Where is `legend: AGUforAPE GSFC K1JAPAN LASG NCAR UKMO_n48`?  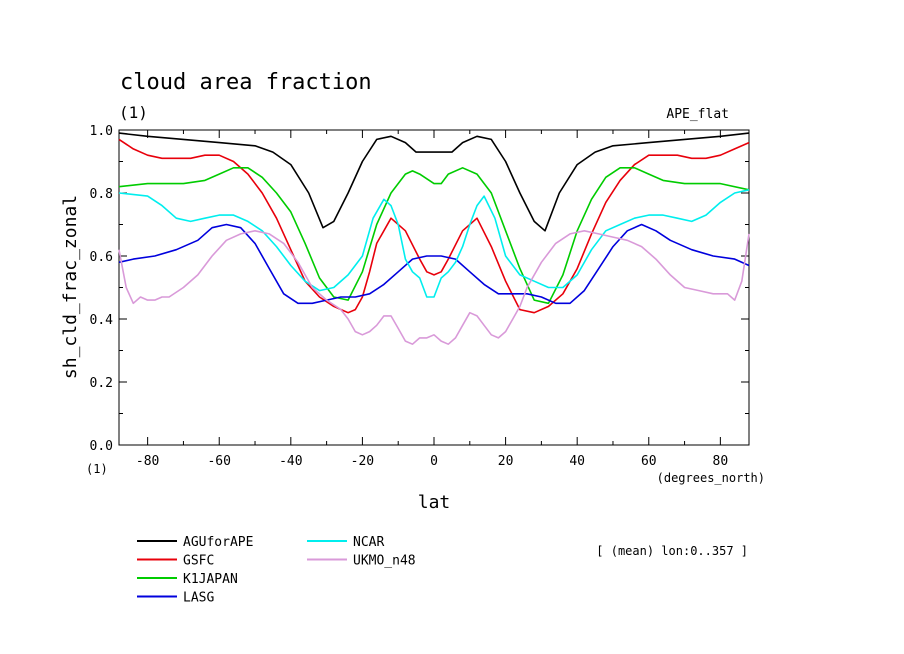 legend: AGUforAPE GSFC K1JAPAN LASG NCAR UKMO_n48 is located at coordinates (276, 570).